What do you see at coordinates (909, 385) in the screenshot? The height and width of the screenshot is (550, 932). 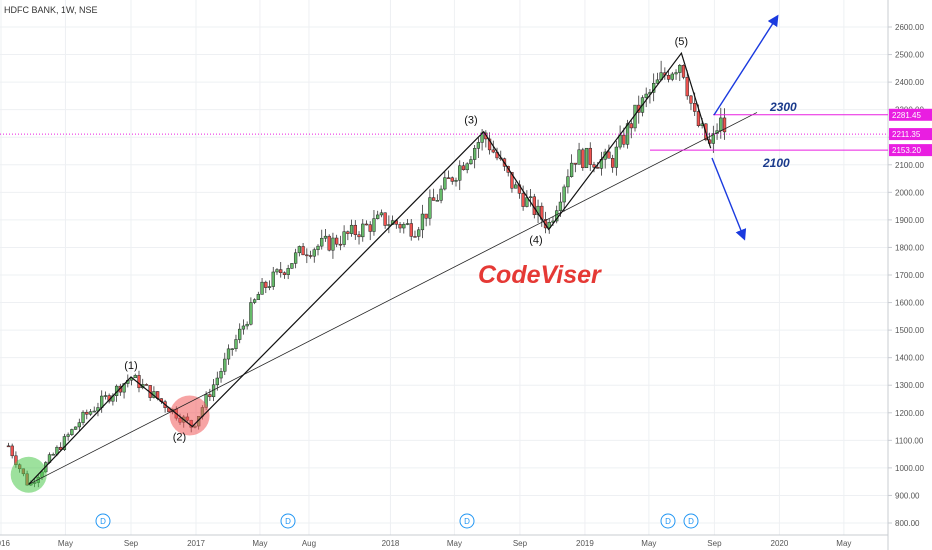 I see `y-tick-label: 1300.00` at bounding box center [909, 385].